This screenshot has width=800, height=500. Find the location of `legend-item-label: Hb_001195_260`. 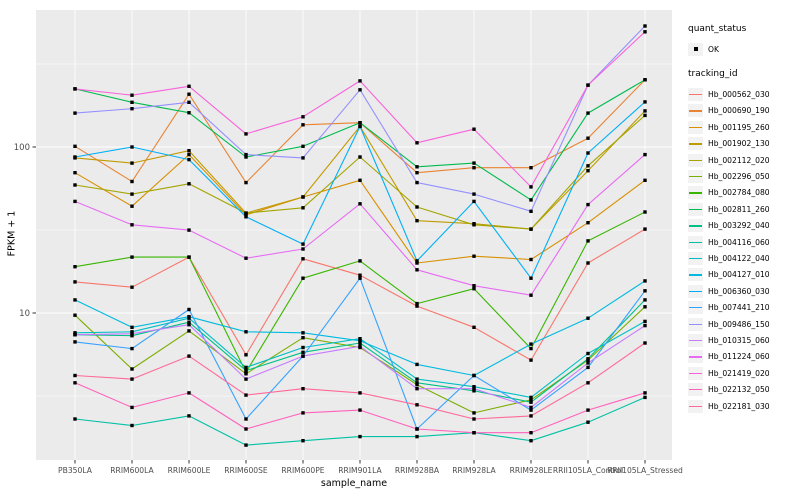

legend-item-label: Hb_001195_260 is located at coordinates (739, 127).